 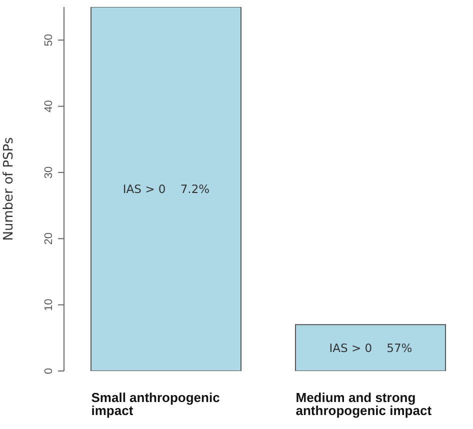 I want to click on y-tick-label: 20, so click(x=49, y=238).